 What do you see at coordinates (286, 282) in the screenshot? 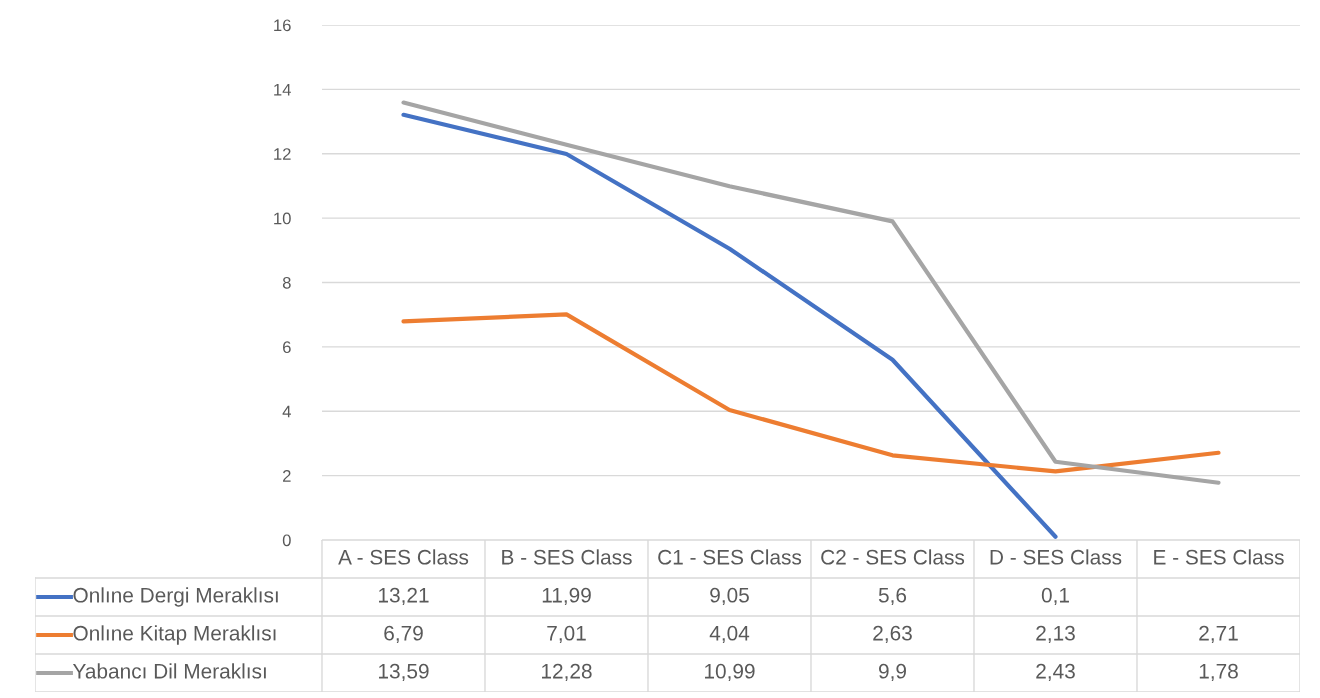
I see `y-tick-label: 8` at bounding box center [286, 282].